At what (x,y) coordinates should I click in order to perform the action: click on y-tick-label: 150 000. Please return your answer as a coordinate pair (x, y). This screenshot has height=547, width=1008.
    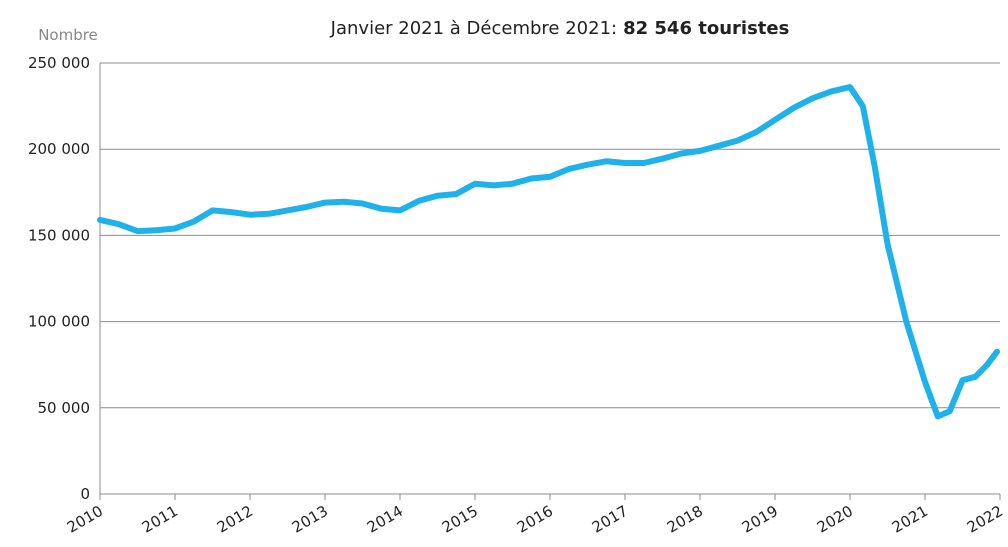
    Looking at the image, I should click on (59, 235).